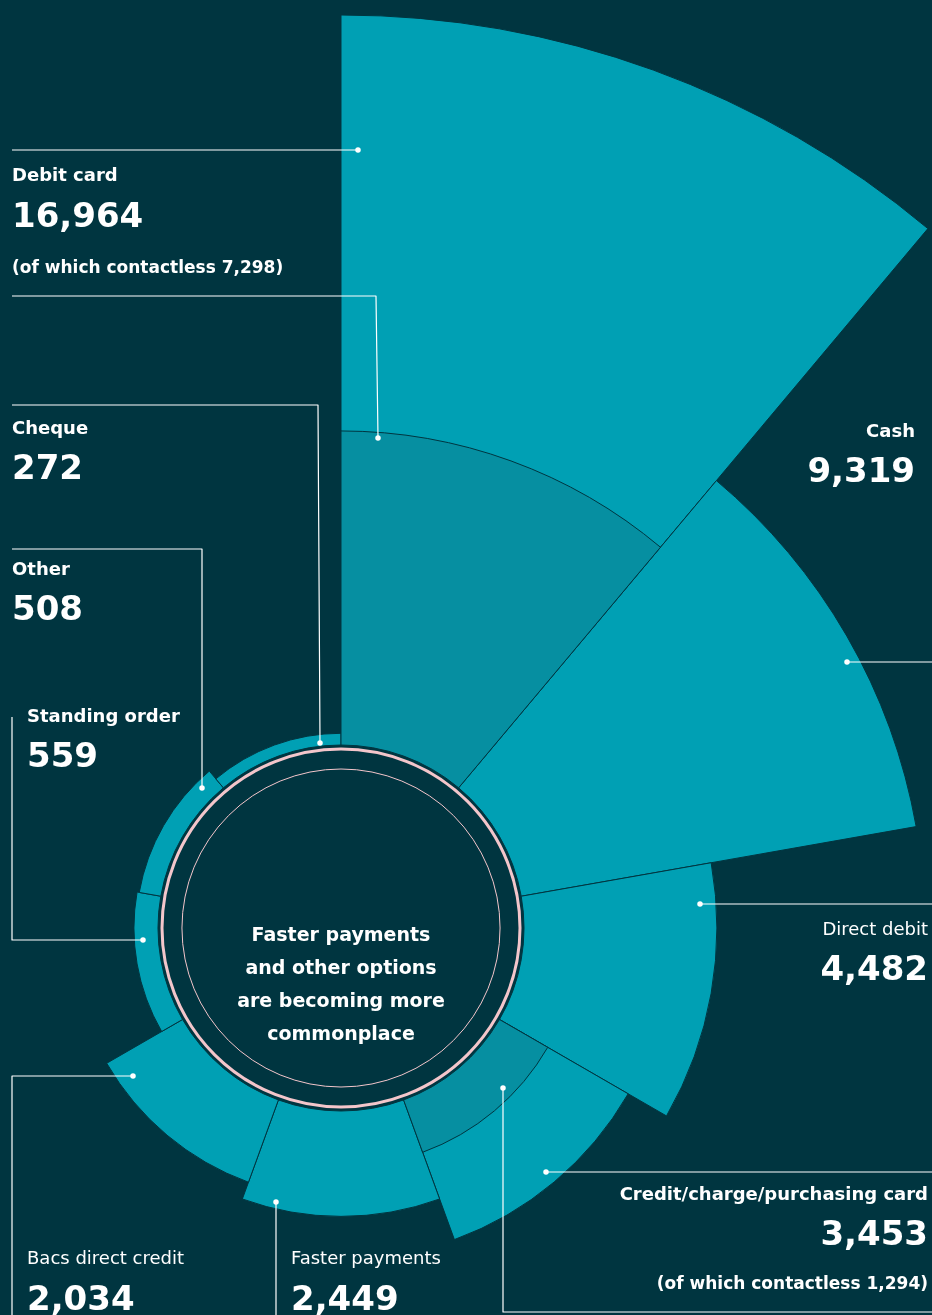 Image resolution: width=932 pixels, height=1315 pixels. What do you see at coordinates (47, 608) in the screenshot?
I see `data-label: 508` at bounding box center [47, 608].